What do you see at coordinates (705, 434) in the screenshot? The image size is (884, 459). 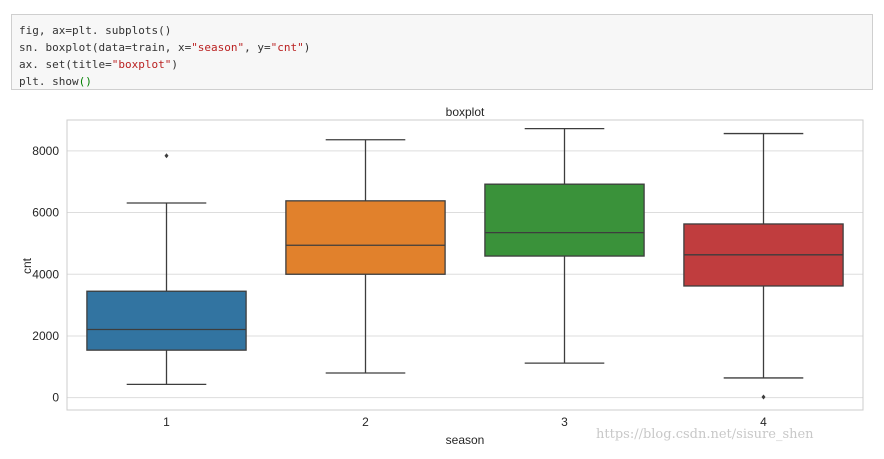 I see `watermark: https://blog.csdn.net/sisure_shen` at bounding box center [705, 434].